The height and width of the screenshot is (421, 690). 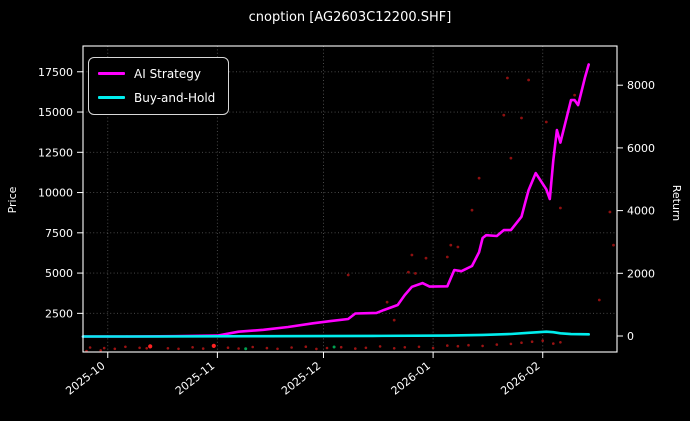 I want to click on price-dots-green, so click(x=290, y=348).